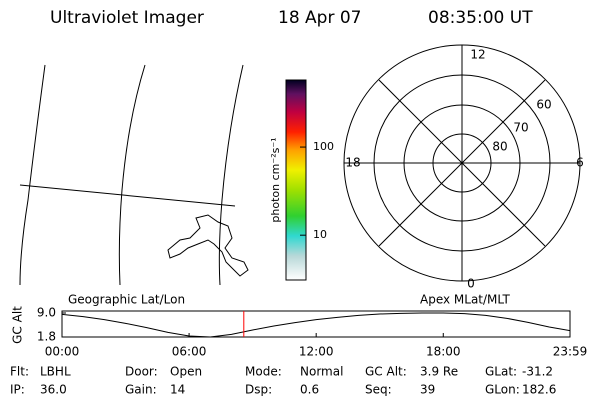 The width and height of the screenshot is (600, 400). I want to click on x-tick-label: 23:59, so click(570, 352).